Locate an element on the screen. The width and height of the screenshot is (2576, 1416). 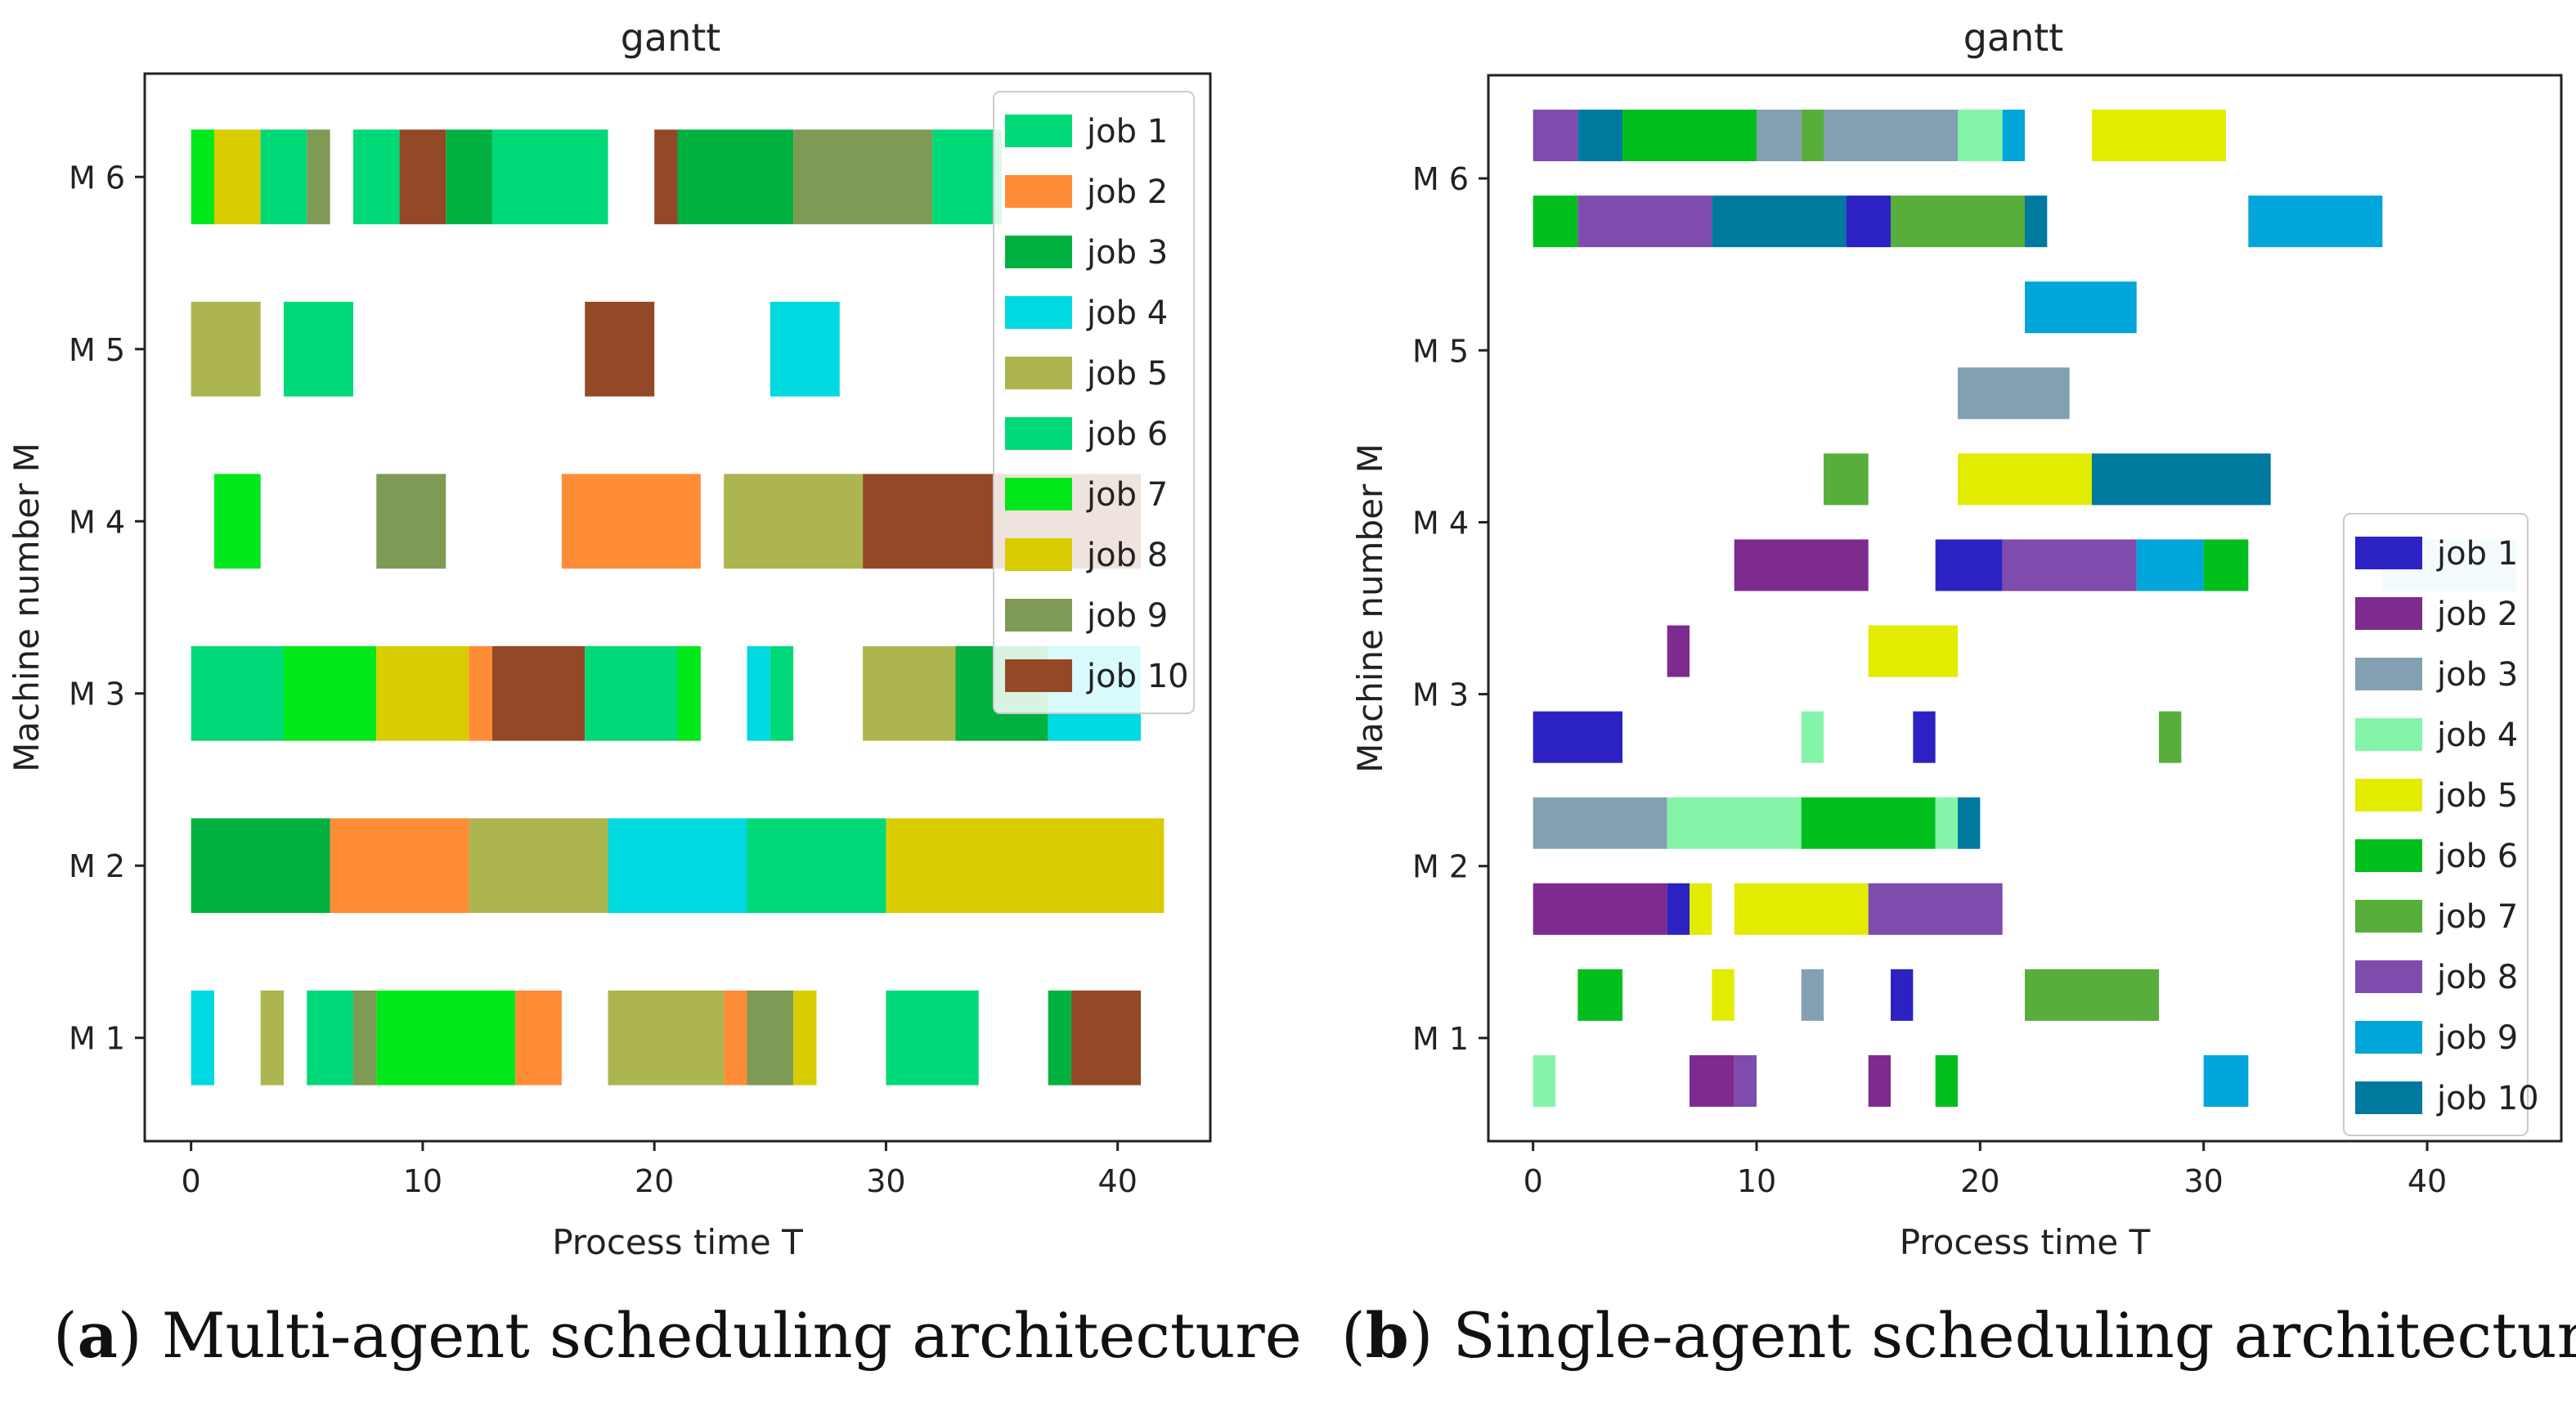
x-tick-label: 20 is located at coordinates (654, 1181).